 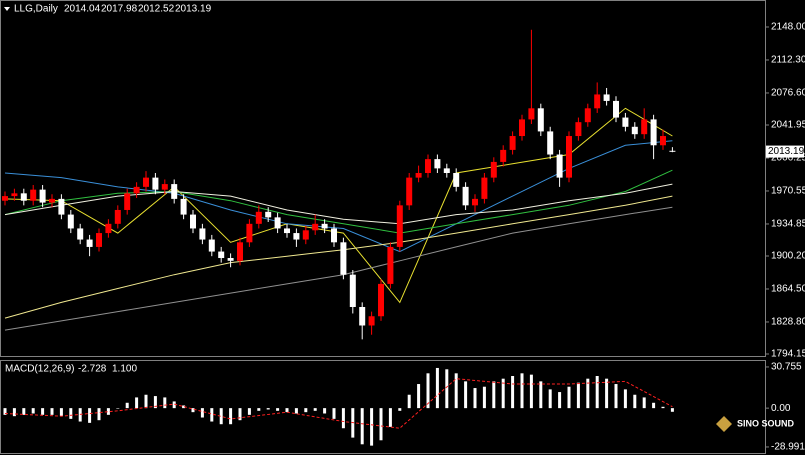 What do you see at coordinates (788, 158) in the screenshot?
I see `y-tick-label: 2006.25` at bounding box center [788, 158].